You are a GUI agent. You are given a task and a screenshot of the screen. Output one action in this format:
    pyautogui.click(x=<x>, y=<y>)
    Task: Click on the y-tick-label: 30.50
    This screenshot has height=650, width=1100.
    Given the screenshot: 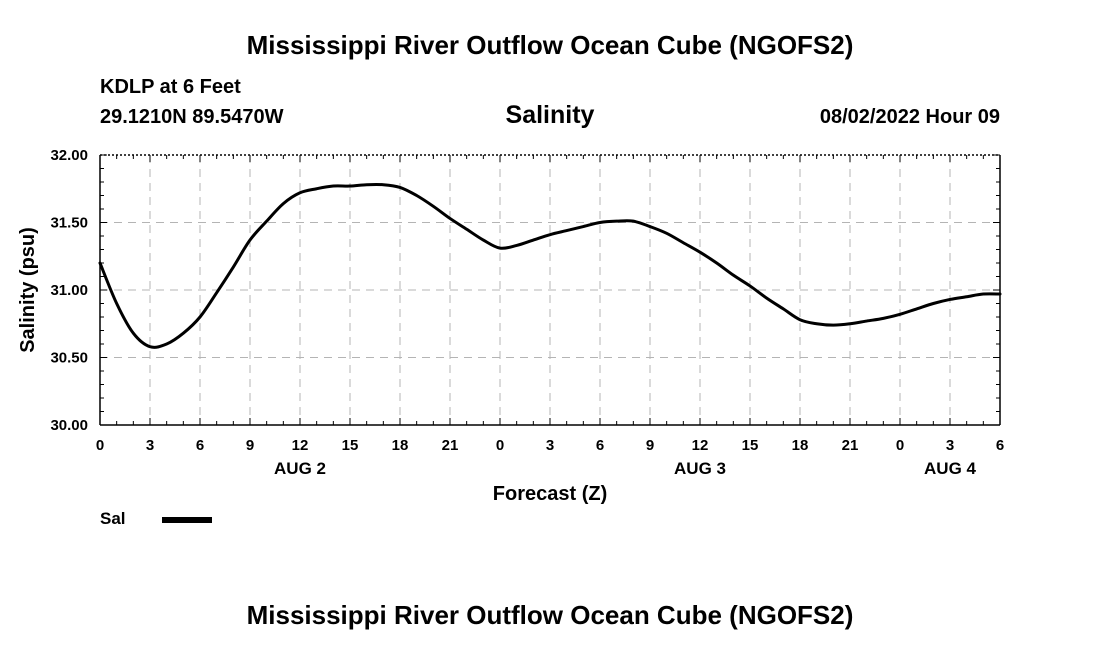 What is the action you would take?
    pyautogui.click(x=69, y=358)
    